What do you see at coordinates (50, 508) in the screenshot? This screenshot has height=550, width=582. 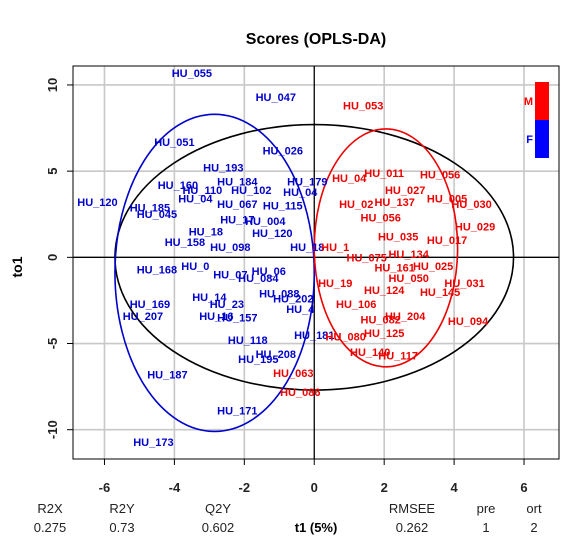 I see `stat-header: R2X` at bounding box center [50, 508].